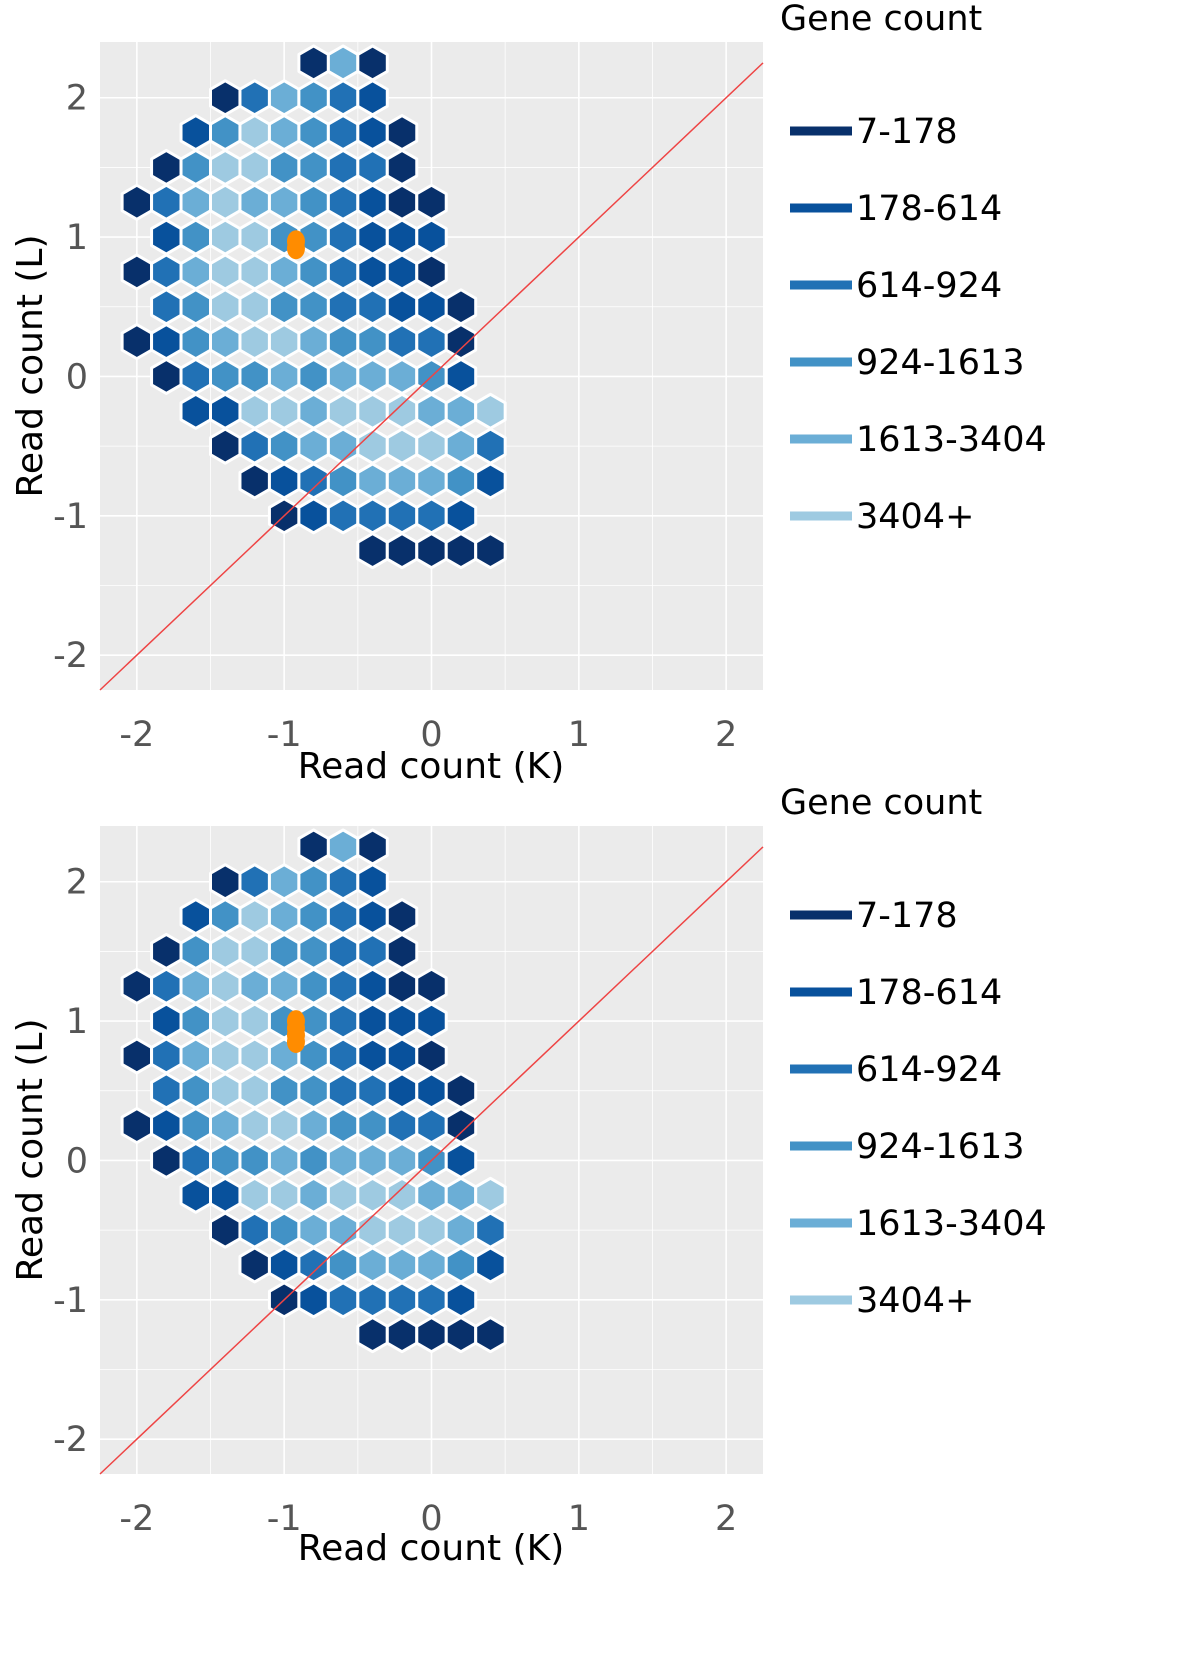  I want to click on bottom-x-tick-label: 0, so click(431, 1519).